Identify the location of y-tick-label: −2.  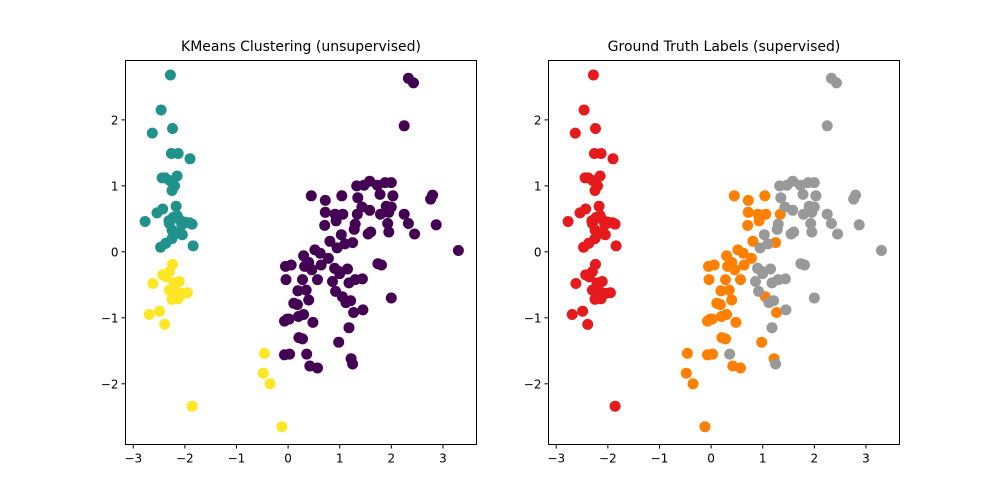
(110, 384).